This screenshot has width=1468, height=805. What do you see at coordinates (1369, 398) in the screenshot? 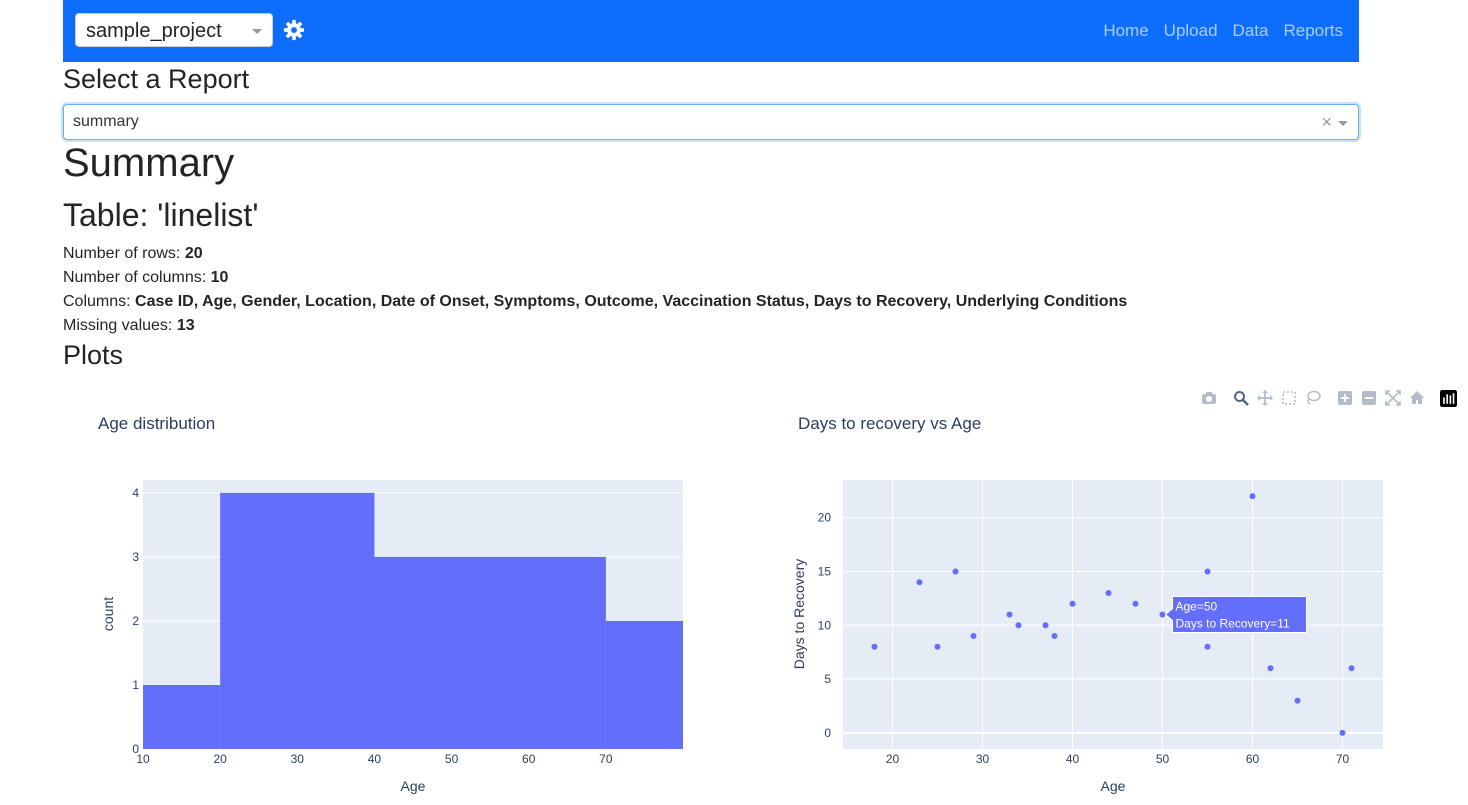
I see `zoom-out-icon` at bounding box center [1369, 398].